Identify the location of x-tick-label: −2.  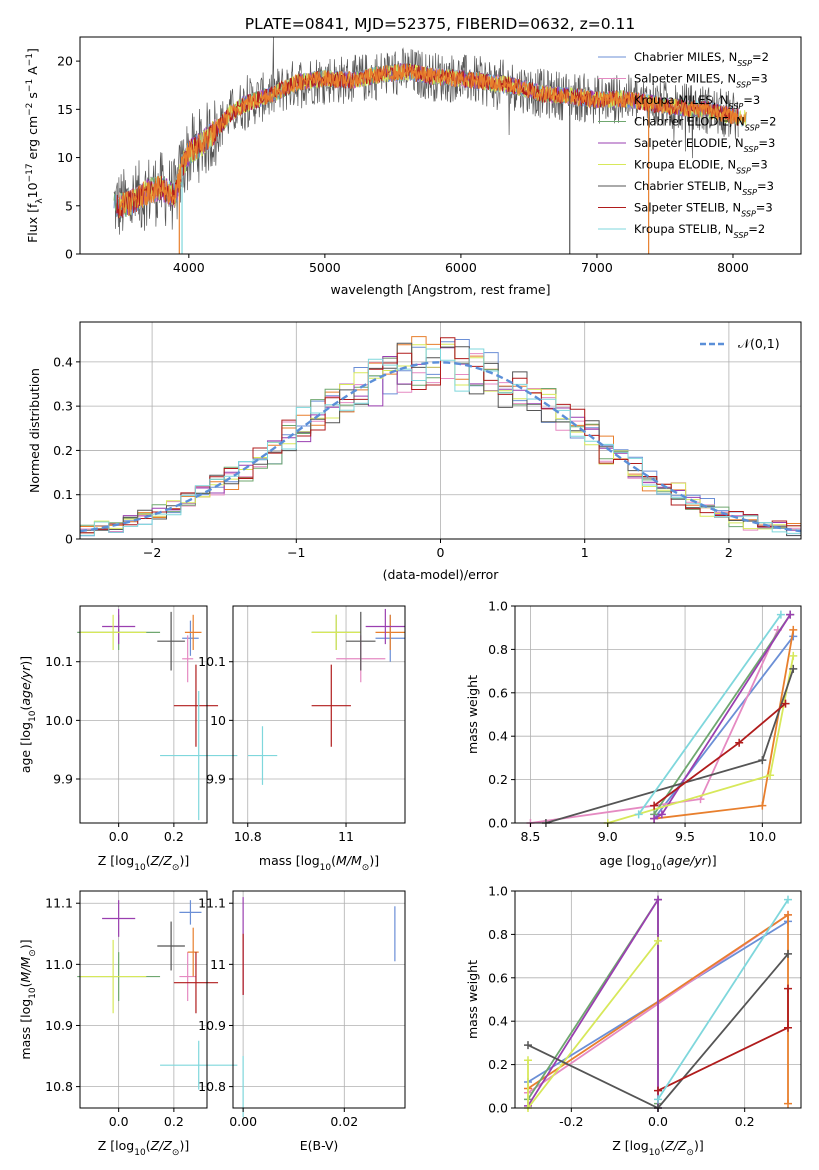
(152, 552).